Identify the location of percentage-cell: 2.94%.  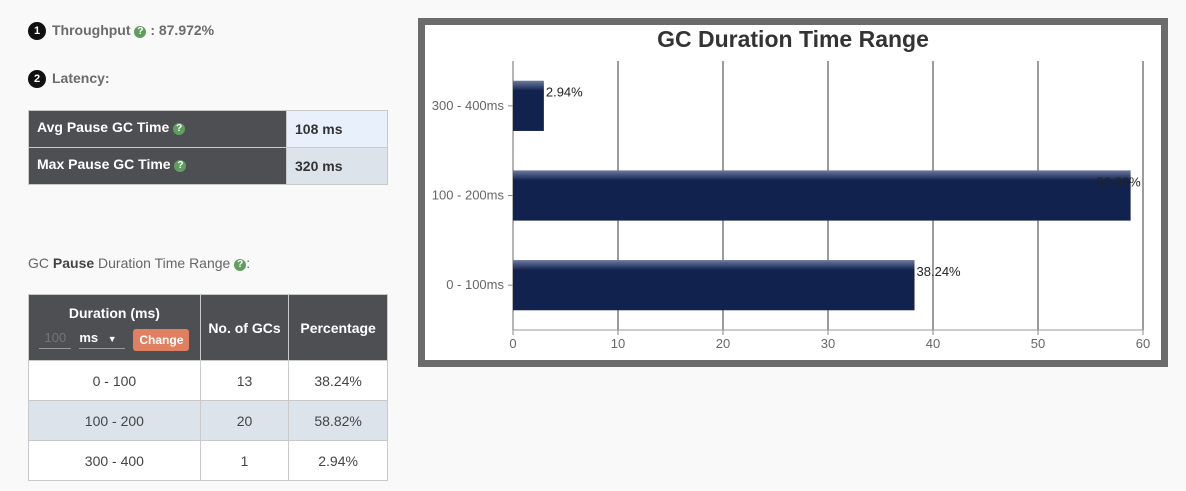
(338, 460).